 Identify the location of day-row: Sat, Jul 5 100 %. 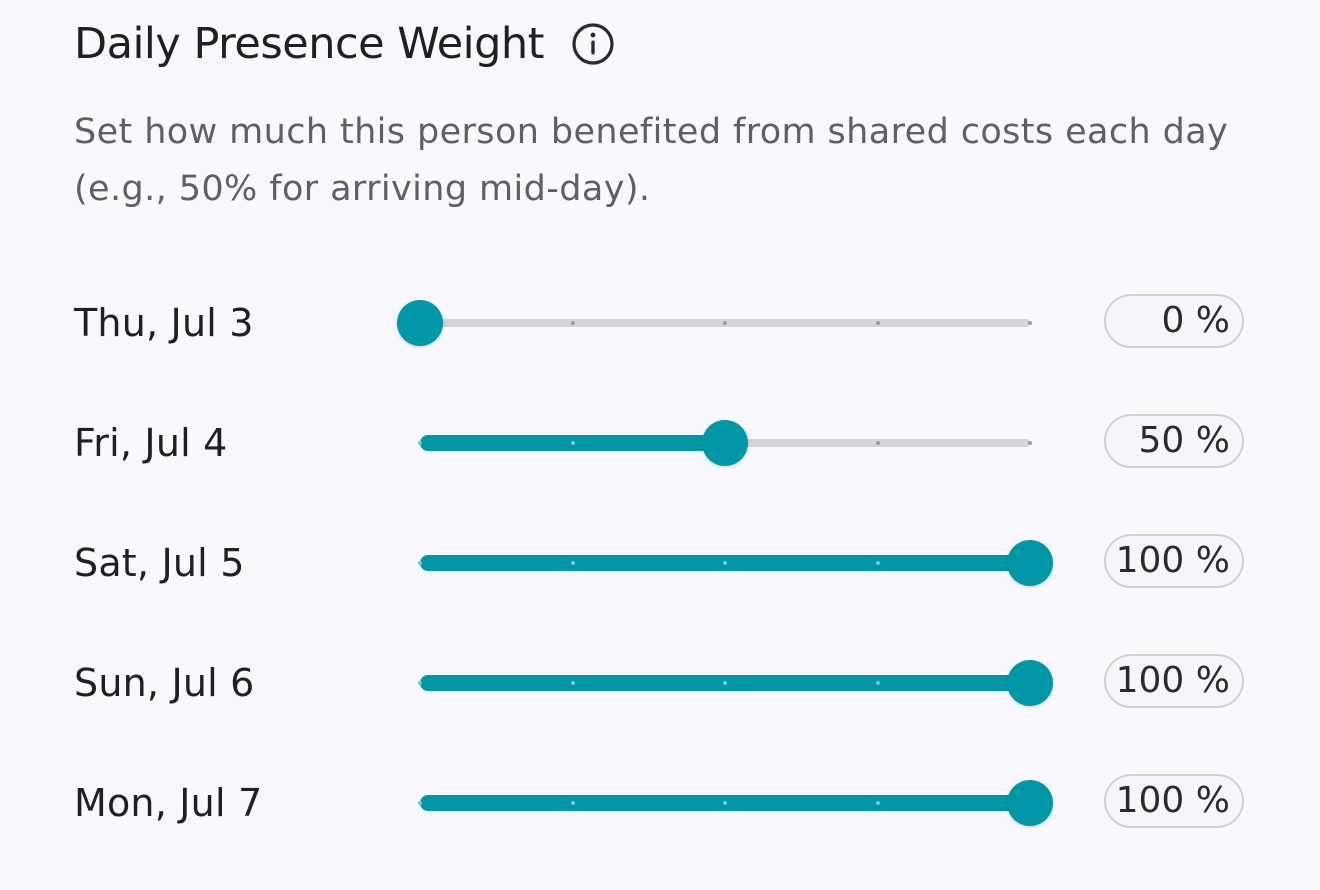
(660, 563).